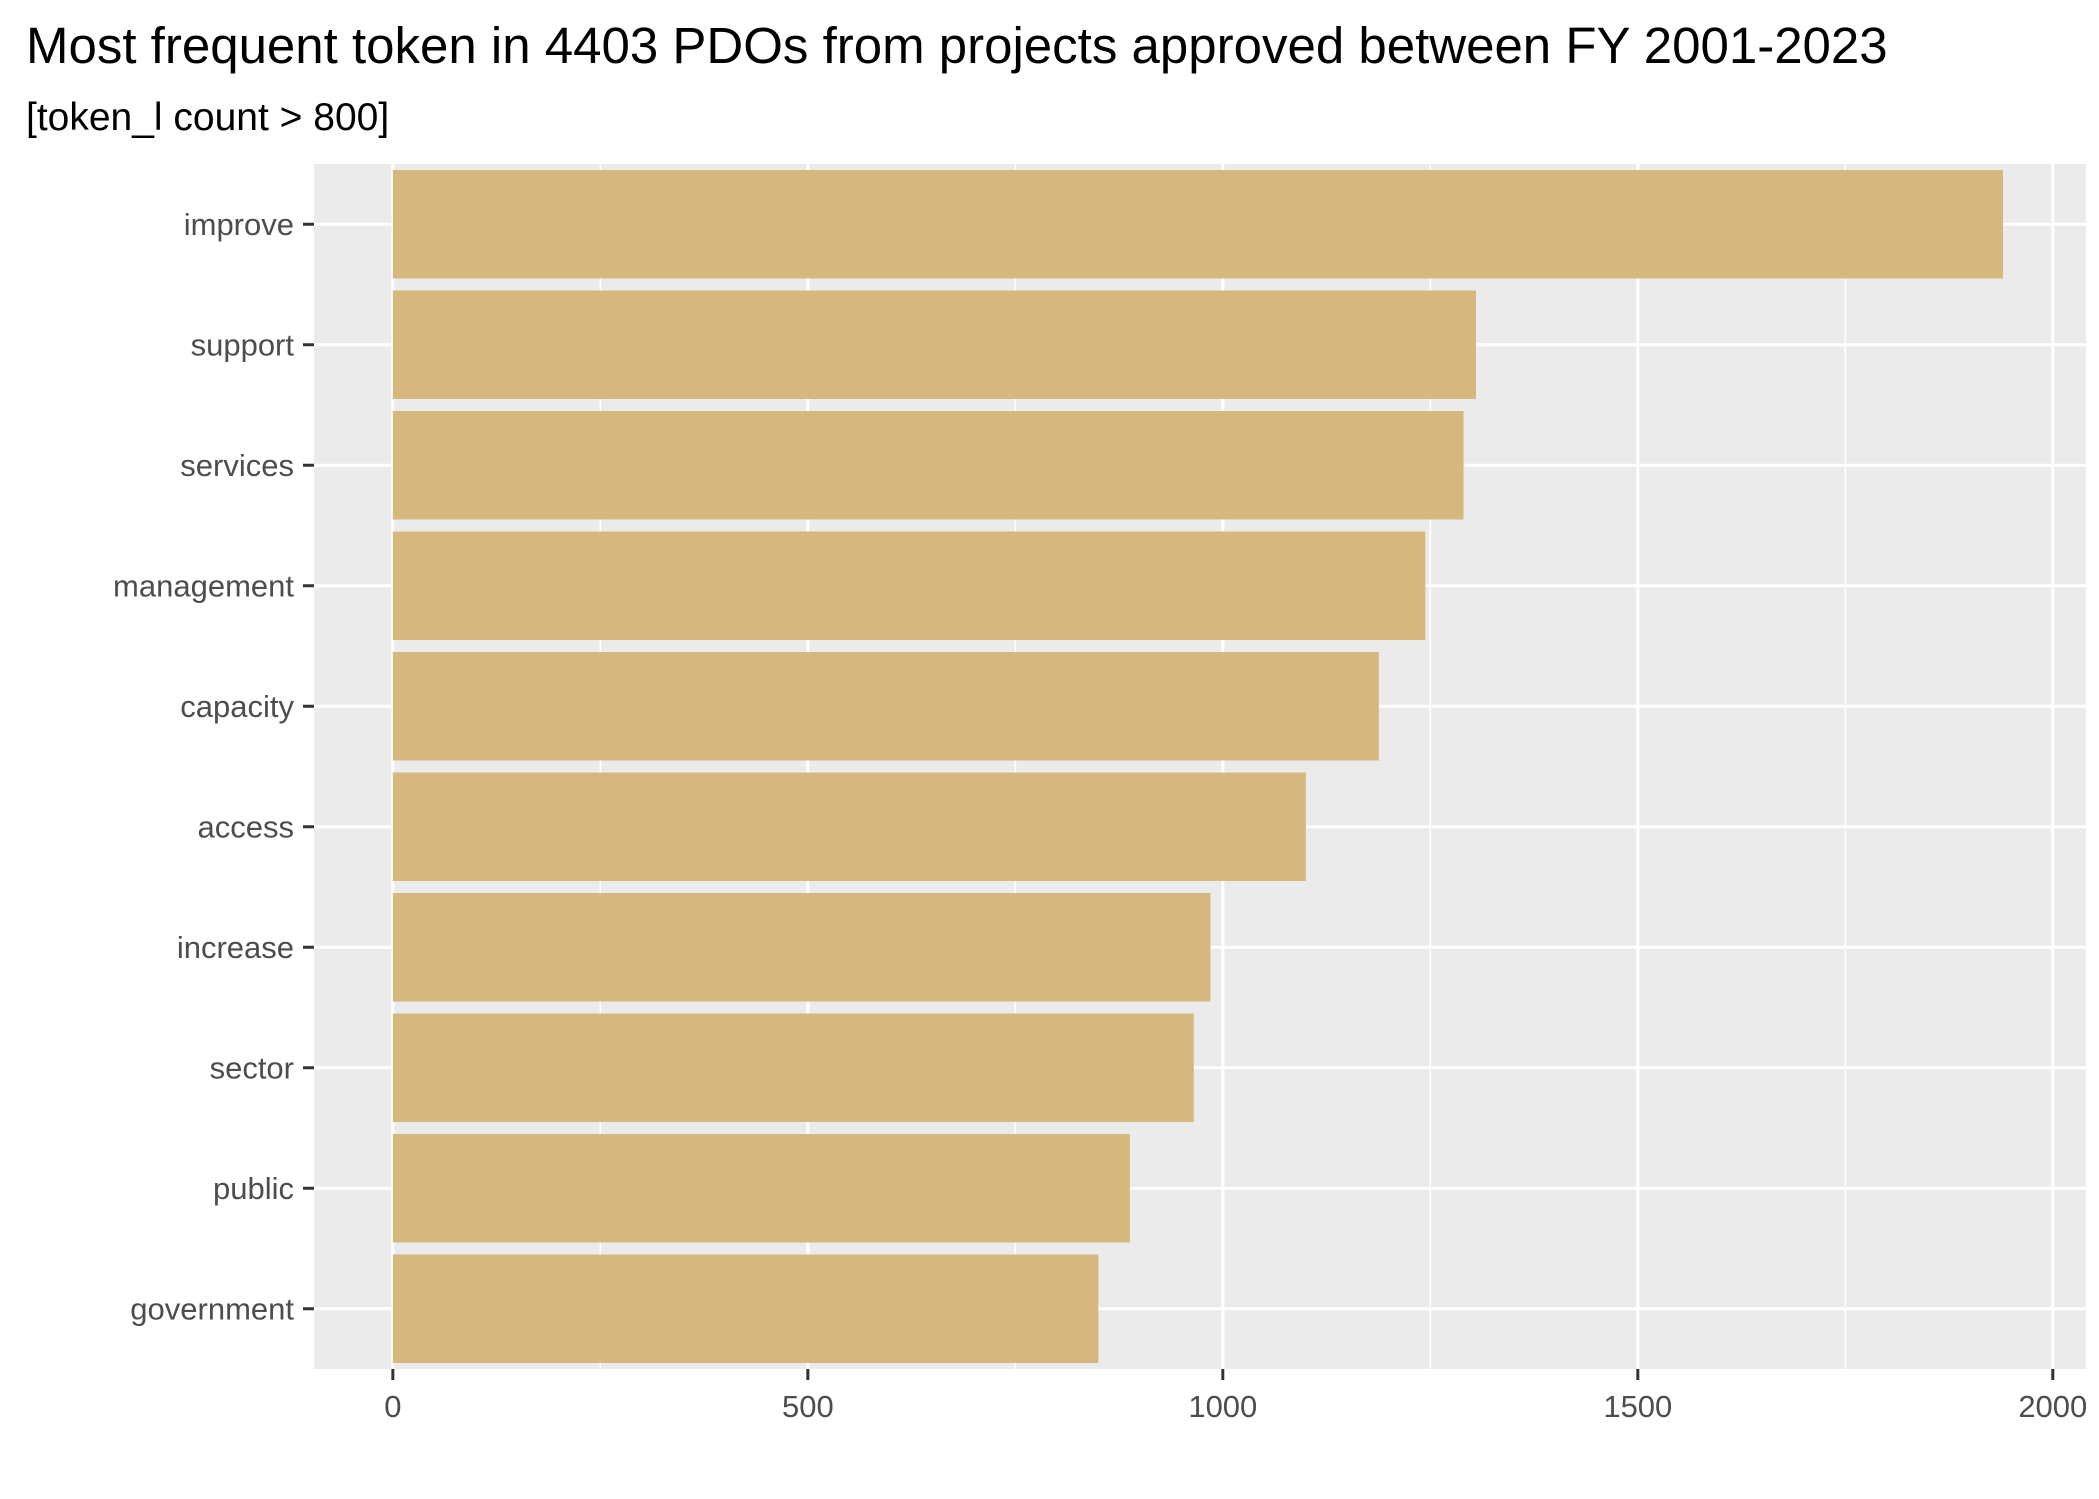 The height and width of the screenshot is (1499, 2099). Describe the element at coordinates (934, 344) in the screenshot. I see `bar-support` at that location.